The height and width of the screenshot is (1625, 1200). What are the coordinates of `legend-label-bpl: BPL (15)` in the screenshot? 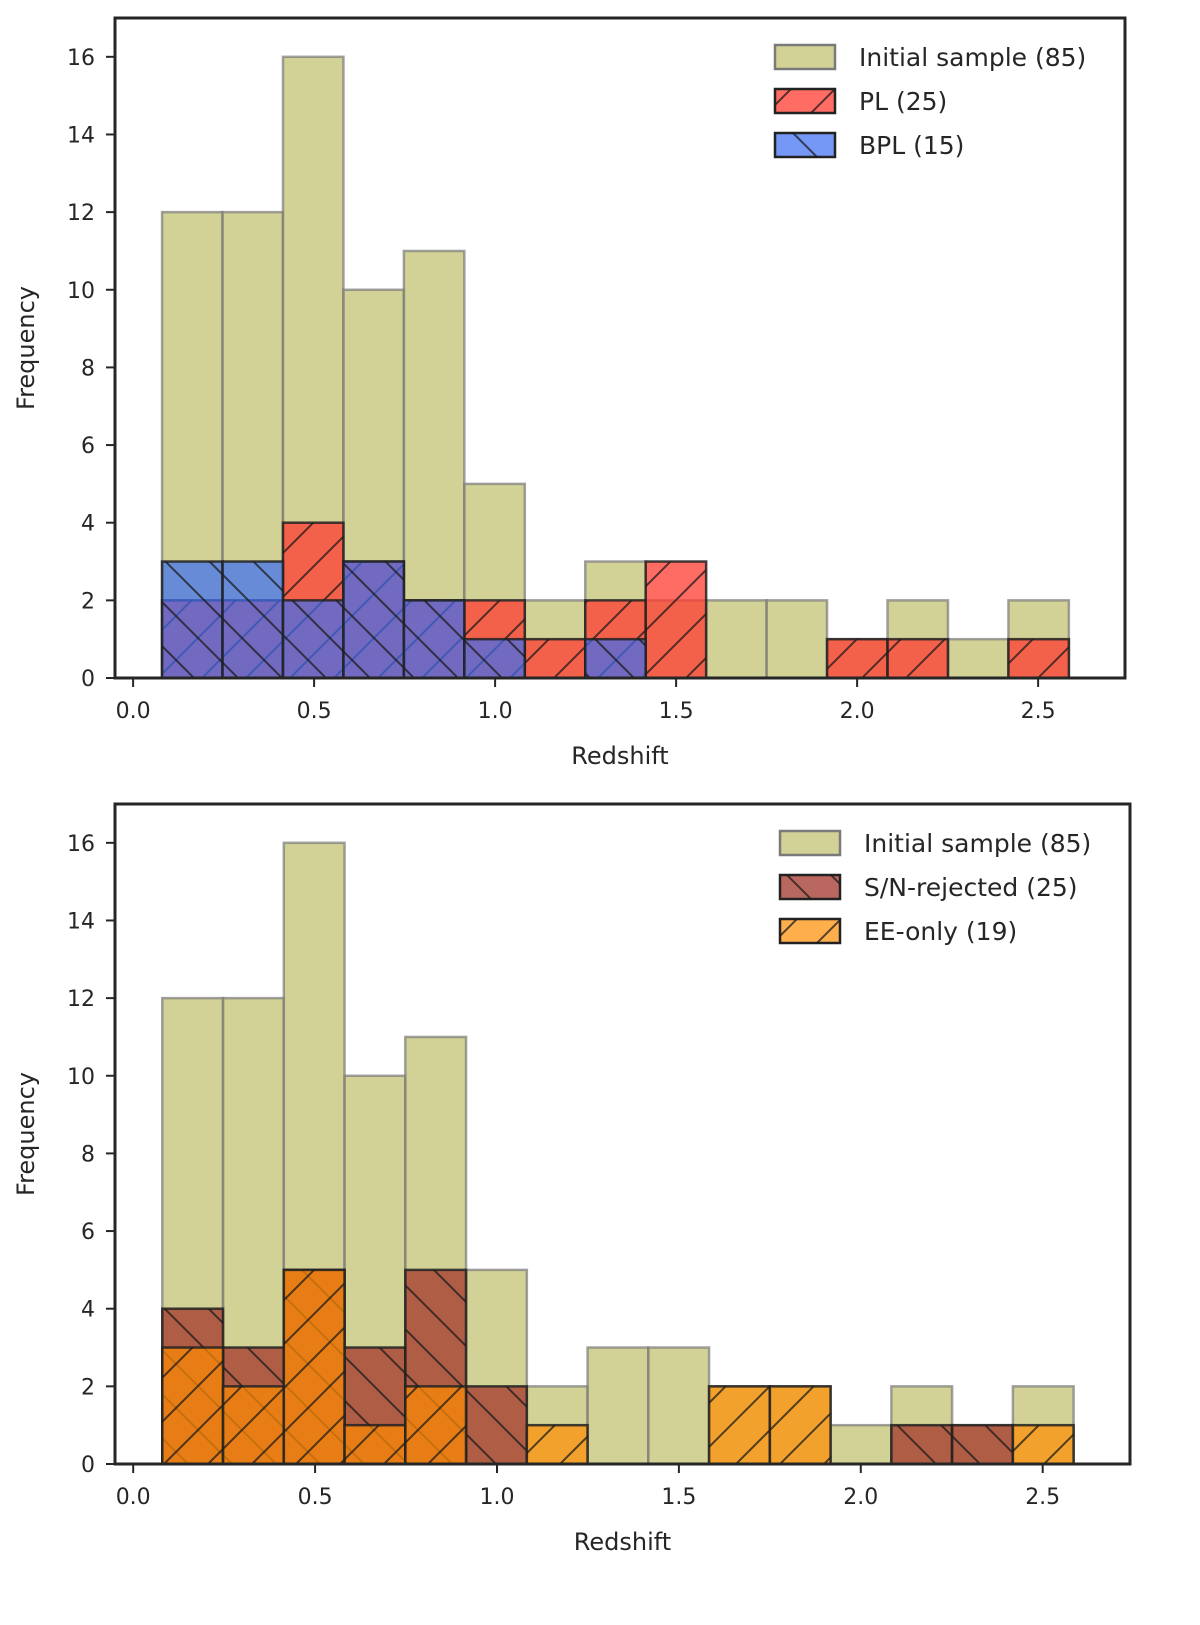 It's located at (911, 145).